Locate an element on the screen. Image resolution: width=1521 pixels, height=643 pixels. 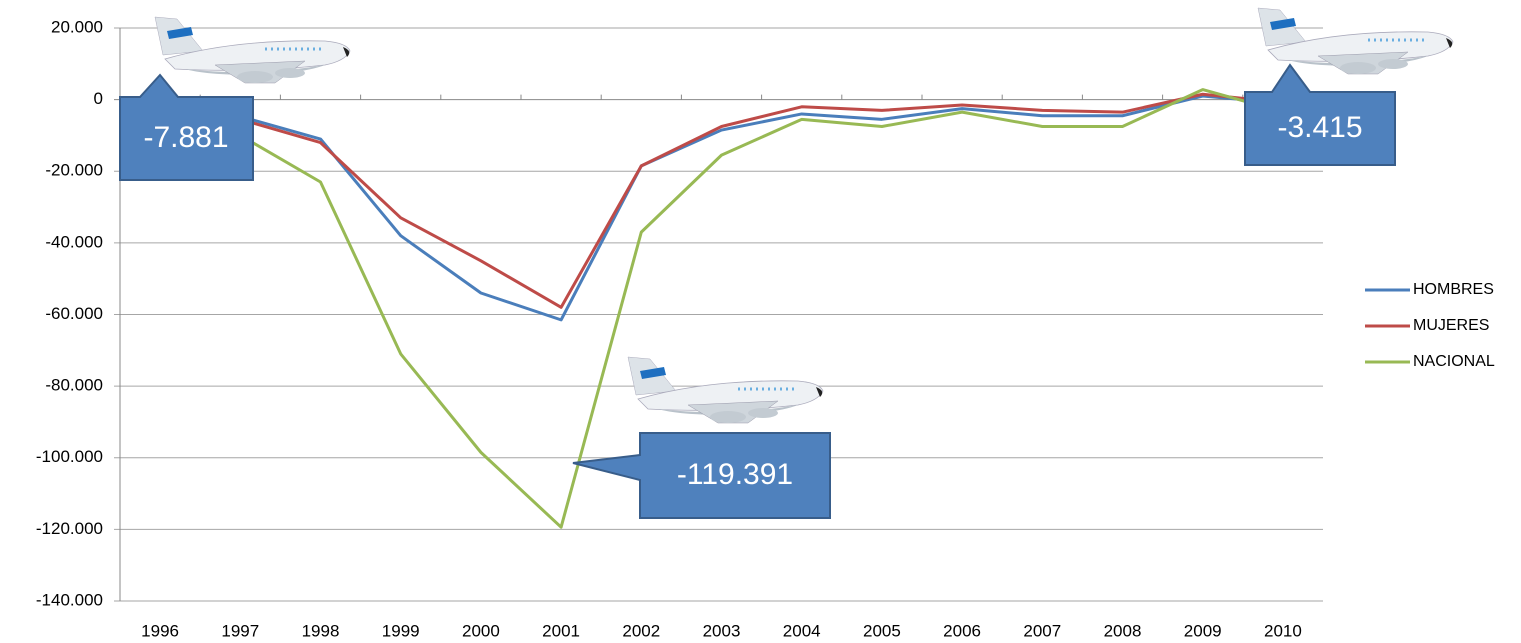
callout-label: -7.881 is located at coordinates (185, 137).